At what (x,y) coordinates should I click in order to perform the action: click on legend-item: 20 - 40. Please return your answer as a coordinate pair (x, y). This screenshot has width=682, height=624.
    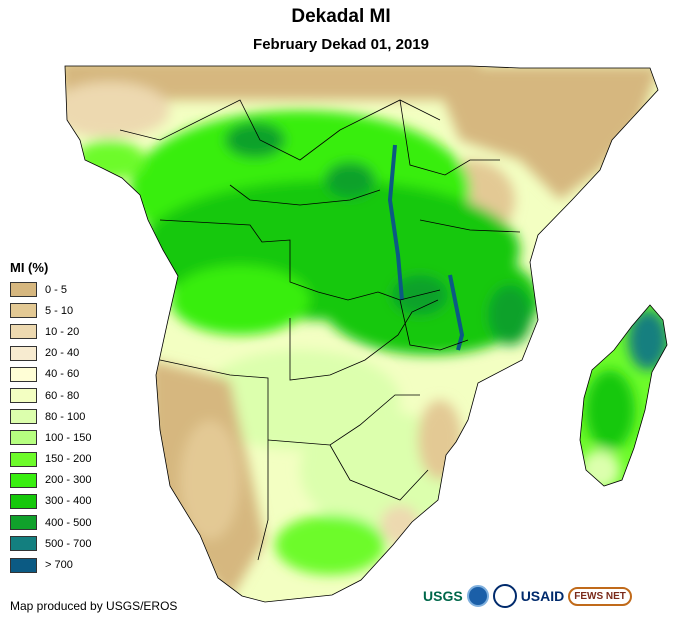
    Looking at the image, I should click on (50, 353).